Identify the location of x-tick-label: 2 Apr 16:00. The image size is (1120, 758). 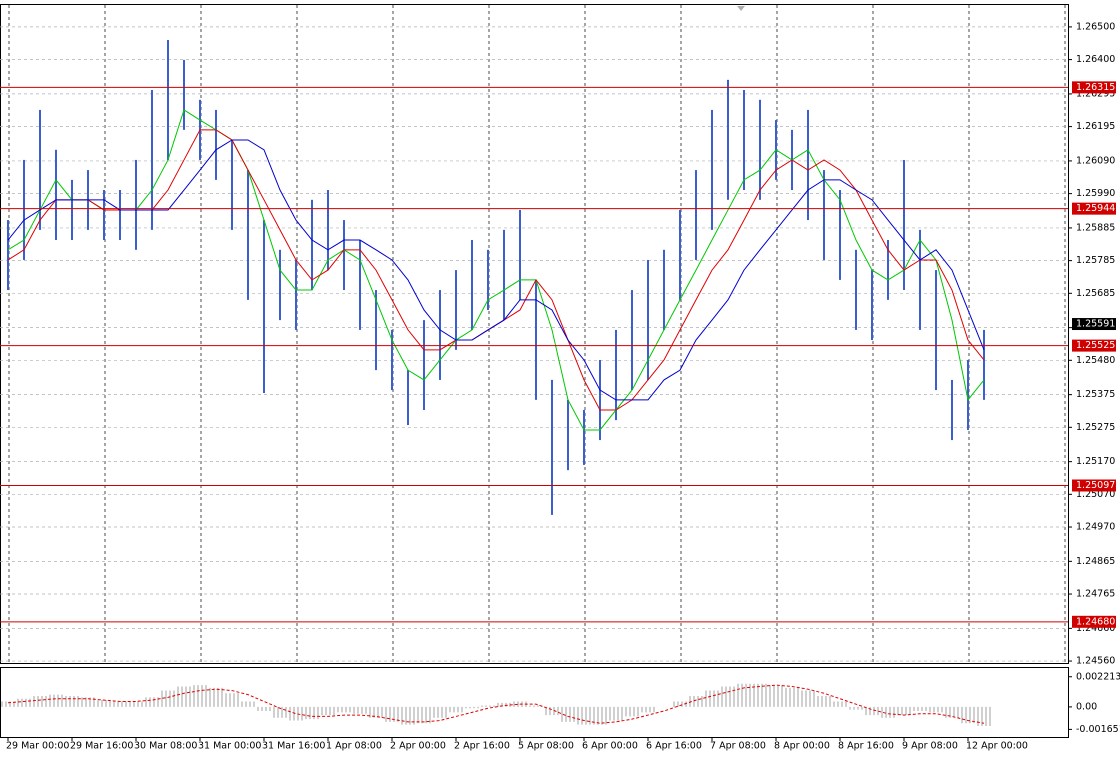
(482, 746).